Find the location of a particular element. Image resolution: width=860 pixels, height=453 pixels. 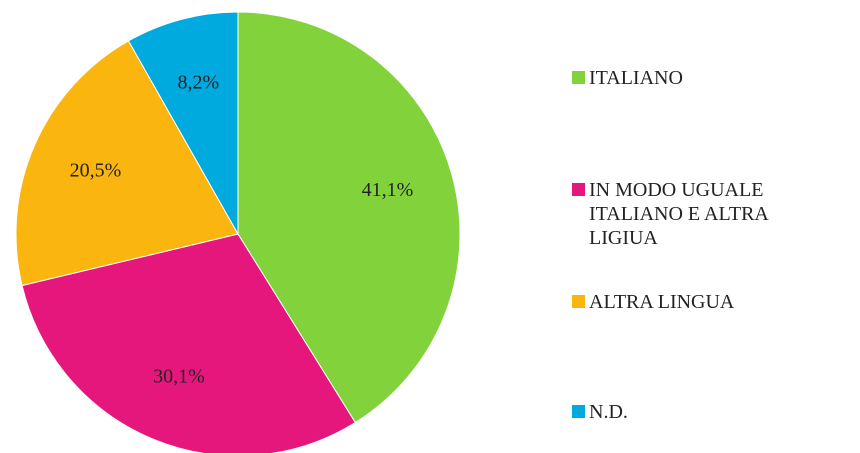

data-label: 20,5% is located at coordinates (96, 171).